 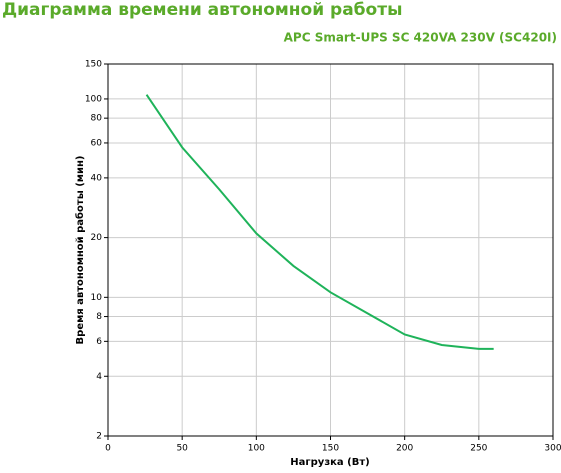 What do you see at coordinates (80, 250) in the screenshot?
I see `y-axis-label: Время автономной работы (мин)` at bounding box center [80, 250].